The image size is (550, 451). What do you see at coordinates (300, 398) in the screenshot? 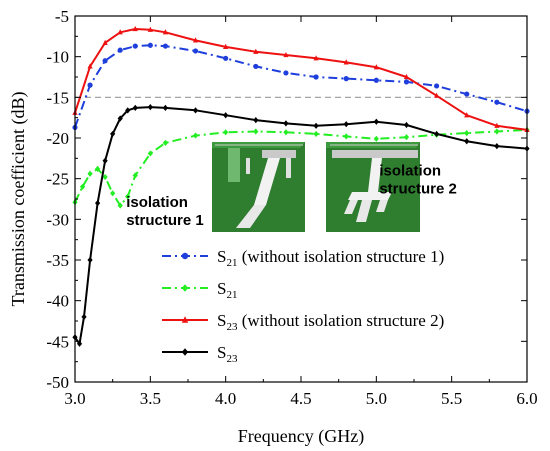
I see `x-tick-label: 4.5` at bounding box center [300, 398].